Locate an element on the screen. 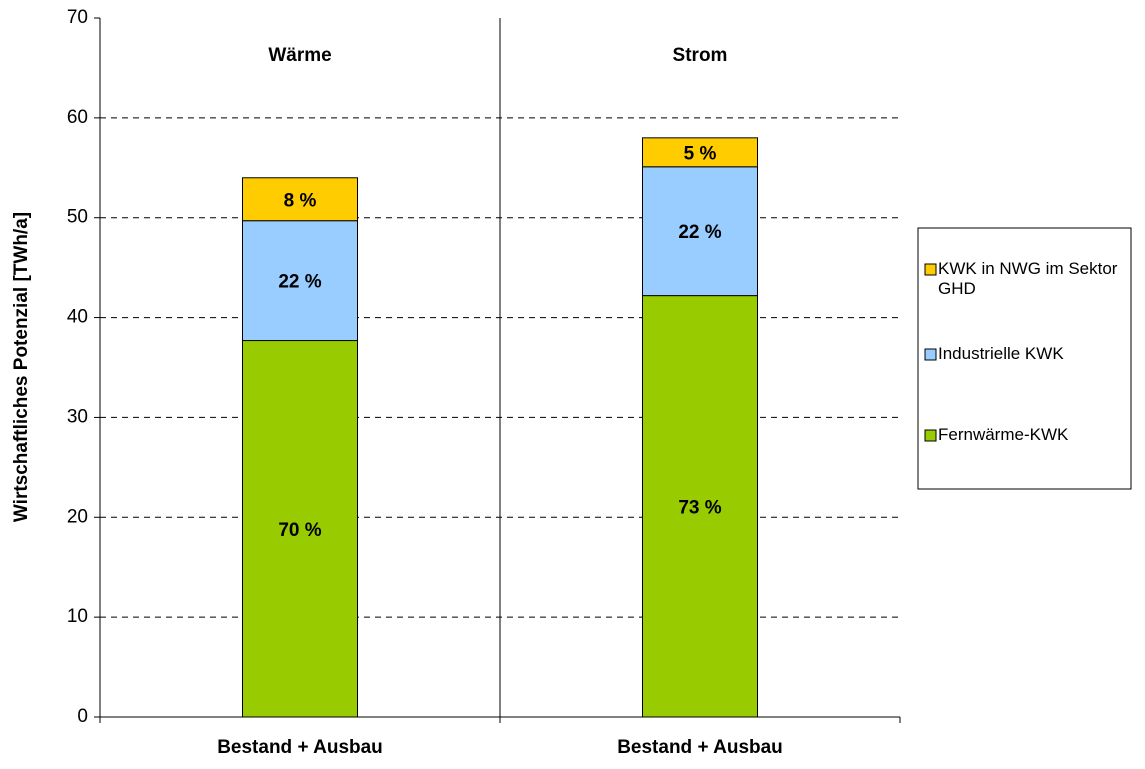  data-label: 5 % is located at coordinates (700, 153).